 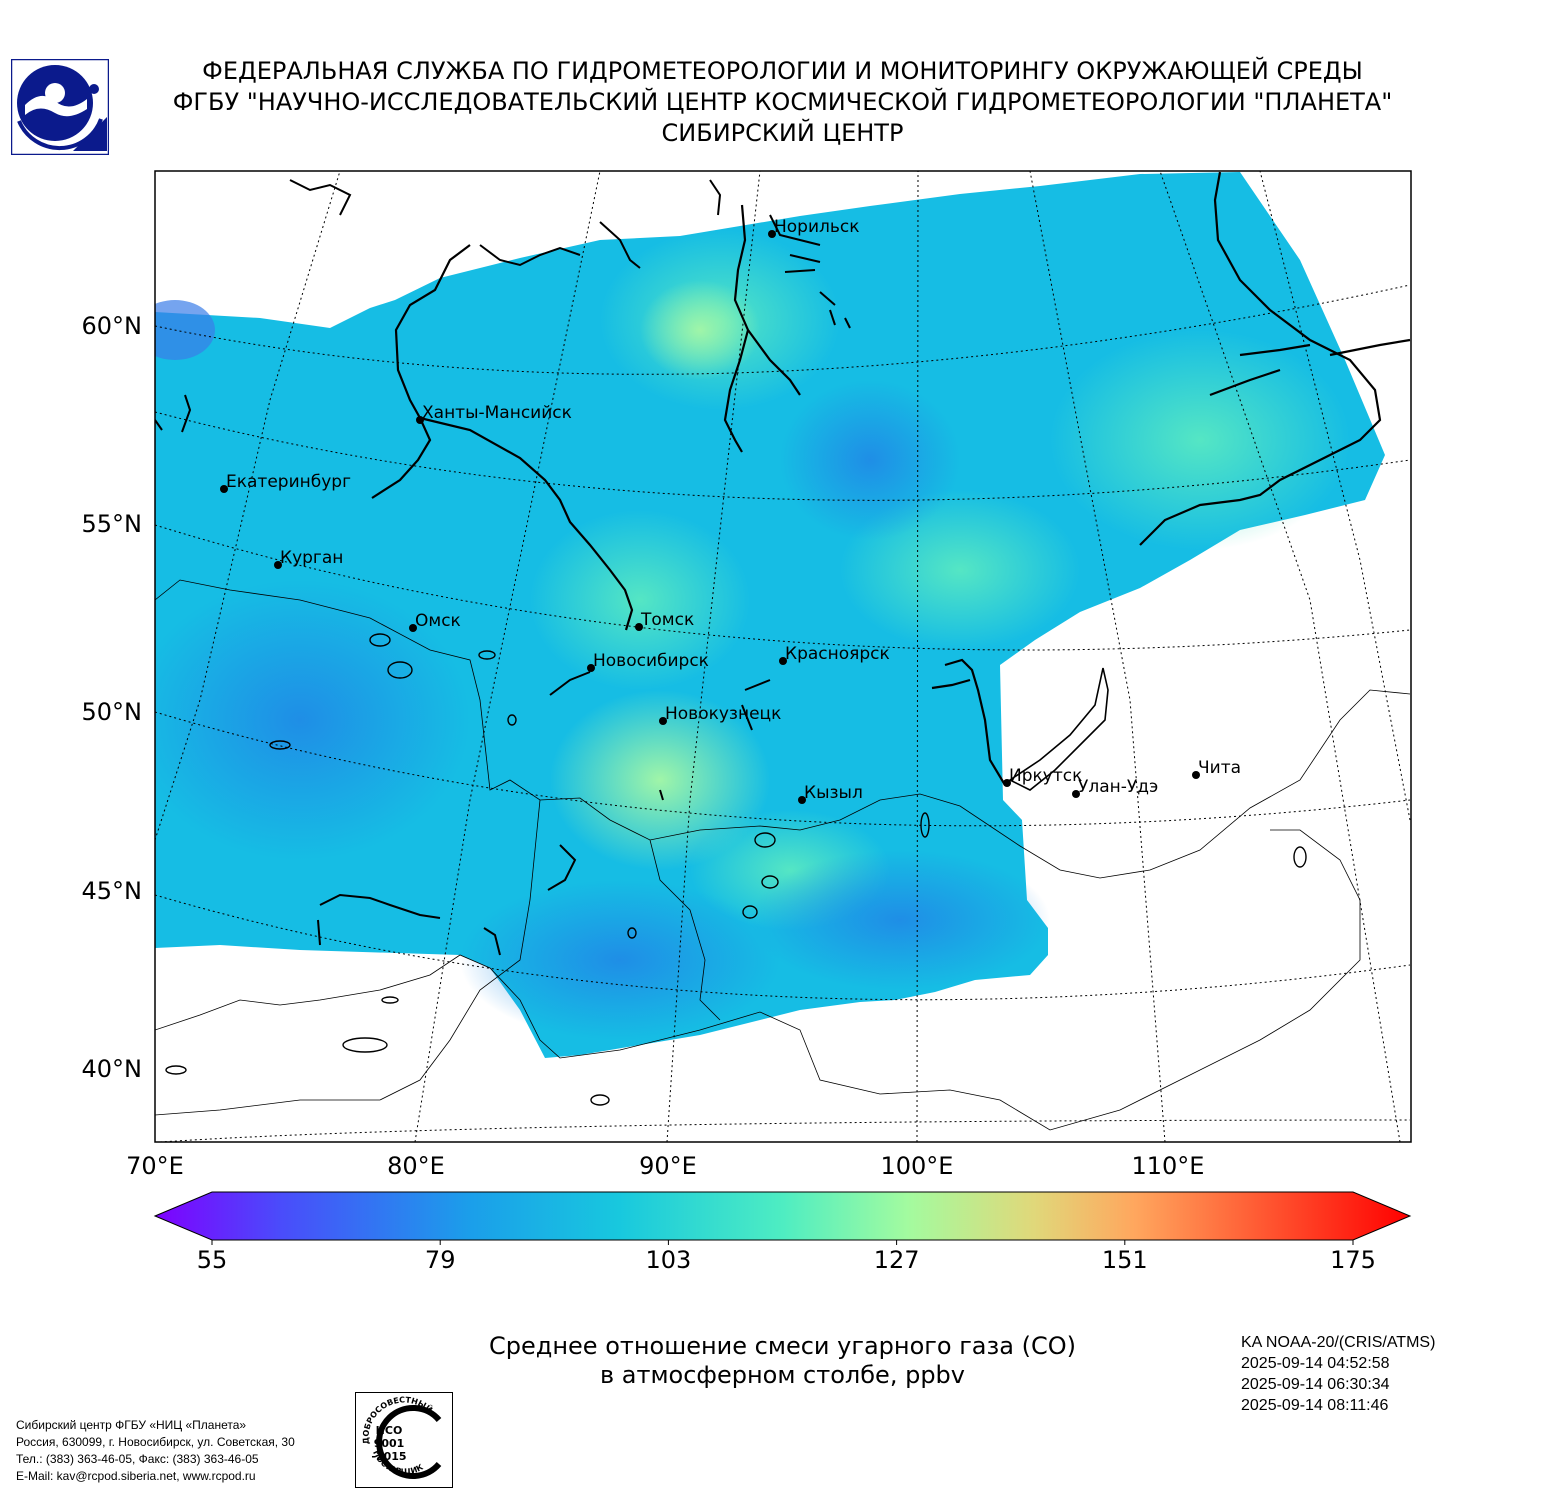 What do you see at coordinates (497, 413) in the screenshot?
I see `city-label: Ханты-Мансийск` at bounding box center [497, 413].